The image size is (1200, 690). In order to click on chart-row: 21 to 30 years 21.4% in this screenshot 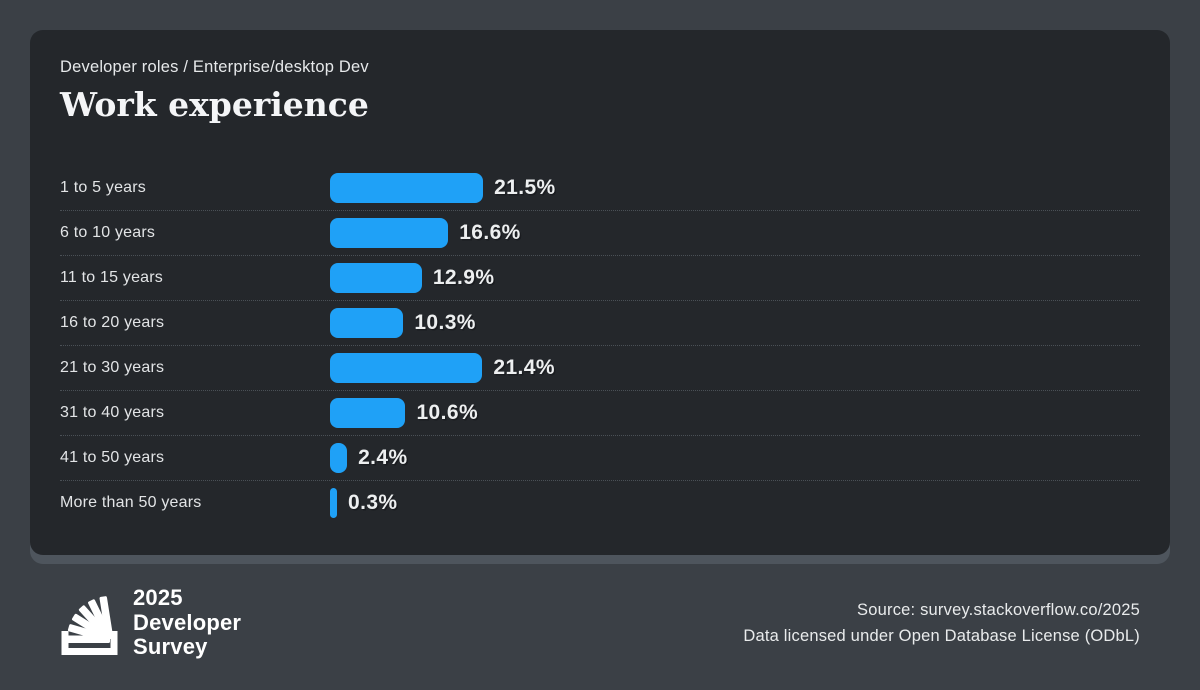, I will do `click(600, 367)`.